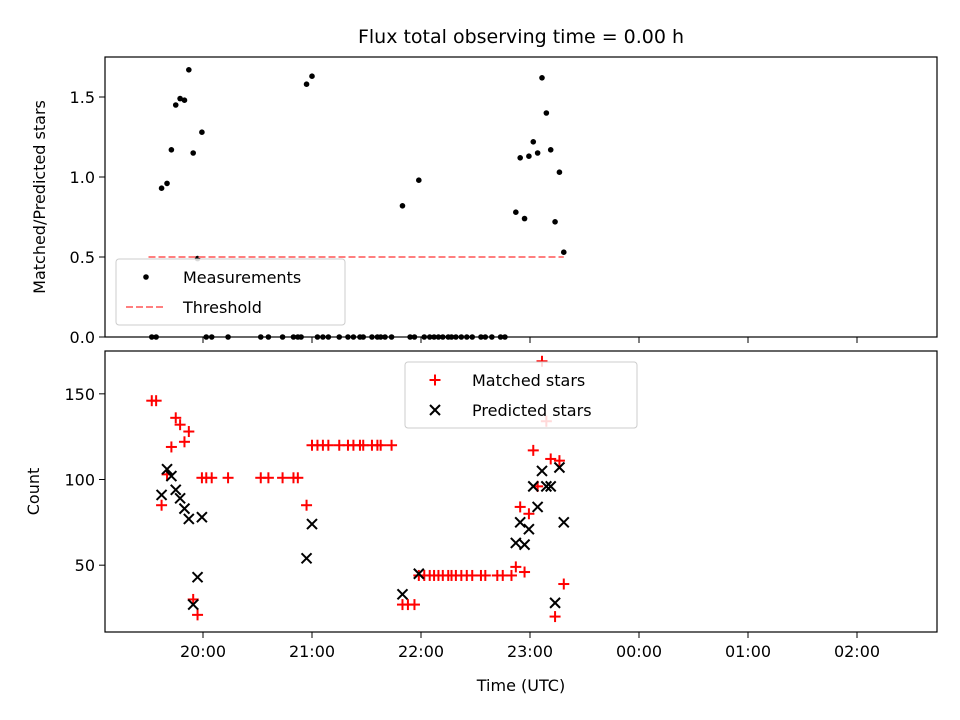 The image size is (960, 720). Describe the element at coordinates (362, 536) in the screenshot. I see `series-predicted-stars` at that location.